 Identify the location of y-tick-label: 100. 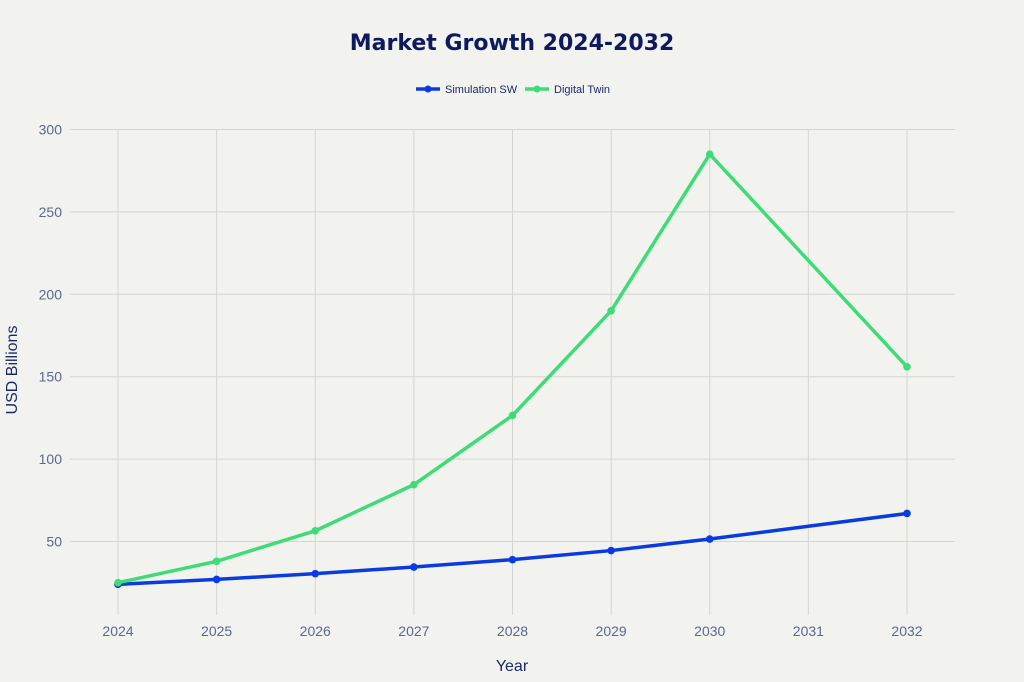
(51, 459).